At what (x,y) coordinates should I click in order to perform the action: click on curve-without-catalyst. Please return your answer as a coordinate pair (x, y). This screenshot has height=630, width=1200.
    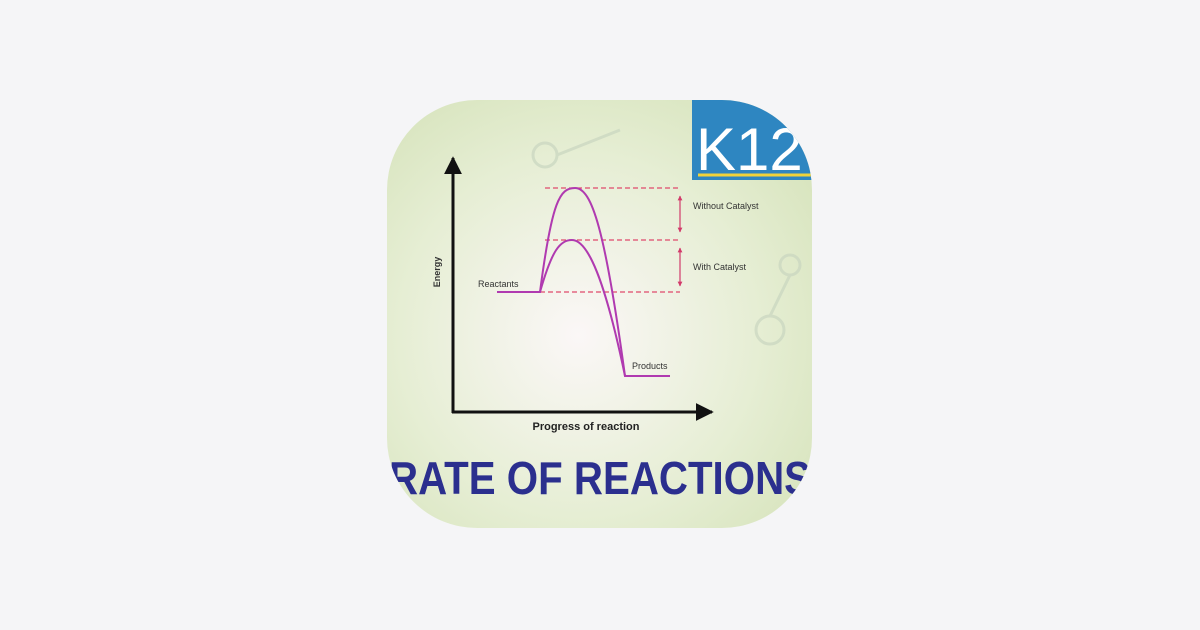
    Looking at the image, I should click on (583, 281).